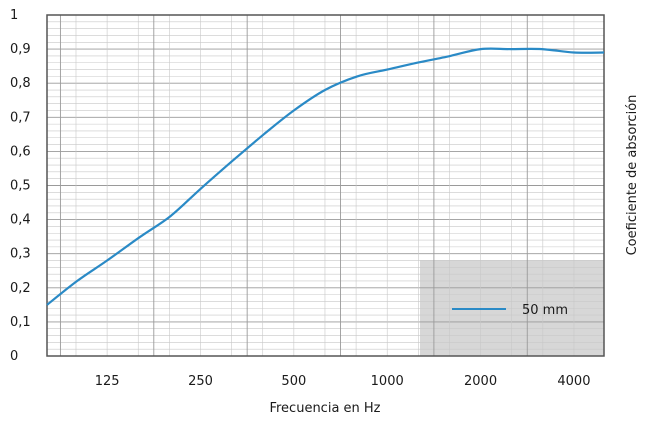 The width and height of the screenshot is (657, 422). What do you see at coordinates (200, 381) in the screenshot?
I see `x-tick-label: 250` at bounding box center [200, 381].